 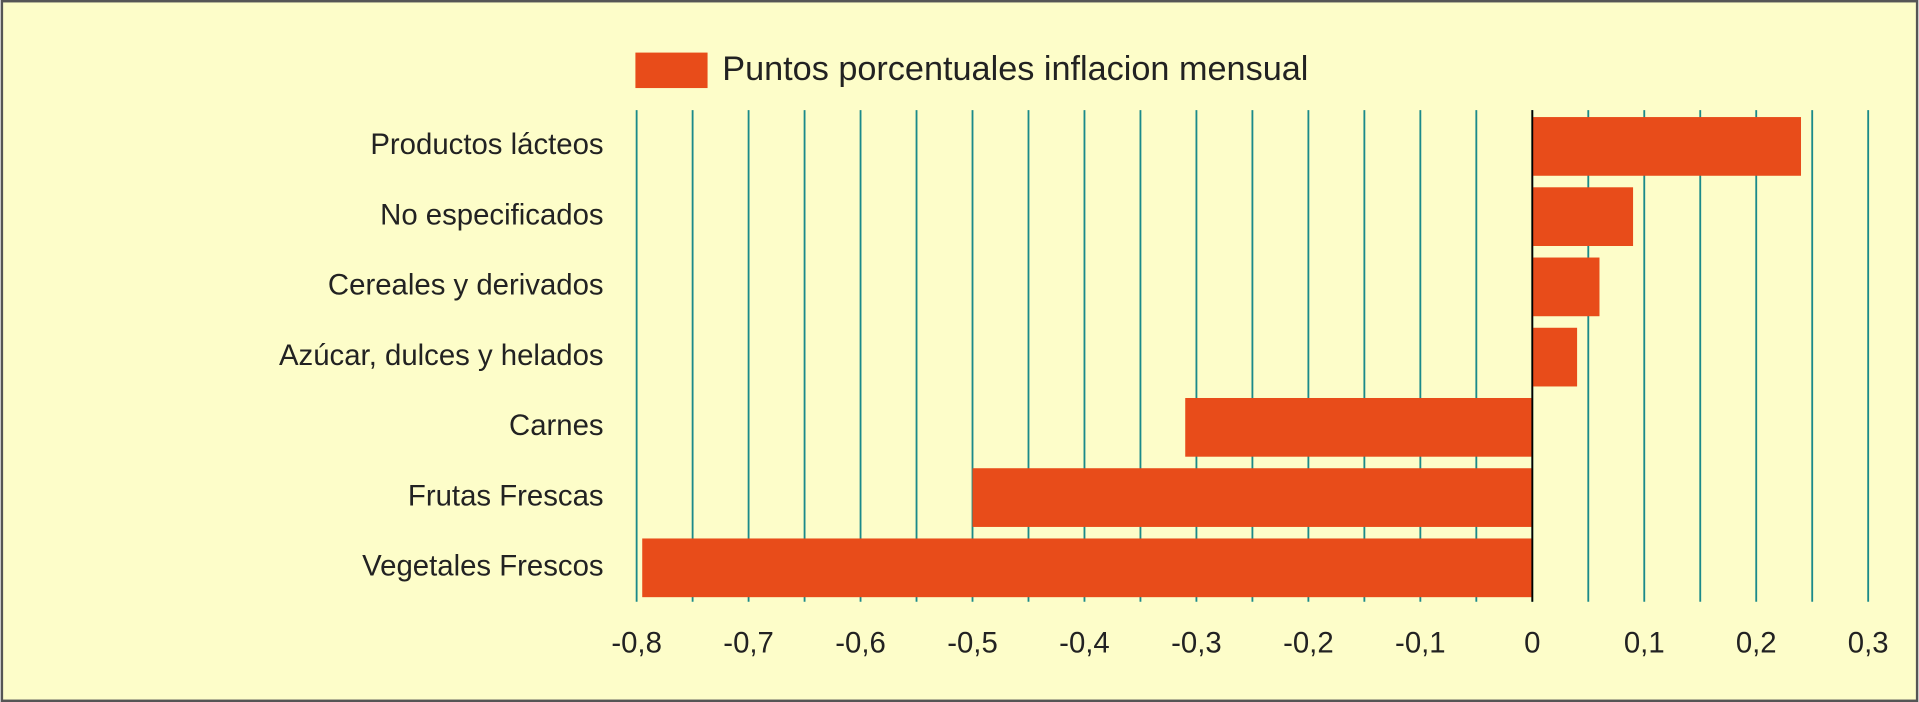 What do you see at coordinates (1308, 642) in the screenshot?
I see `x-tick-label: -0,2` at bounding box center [1308, 642].